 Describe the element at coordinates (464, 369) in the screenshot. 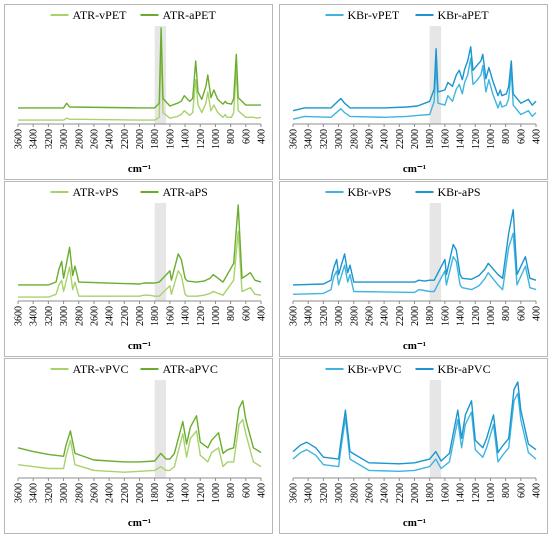

I see `legend-label-kbr-apvc: KBr-aPVC` at that location.